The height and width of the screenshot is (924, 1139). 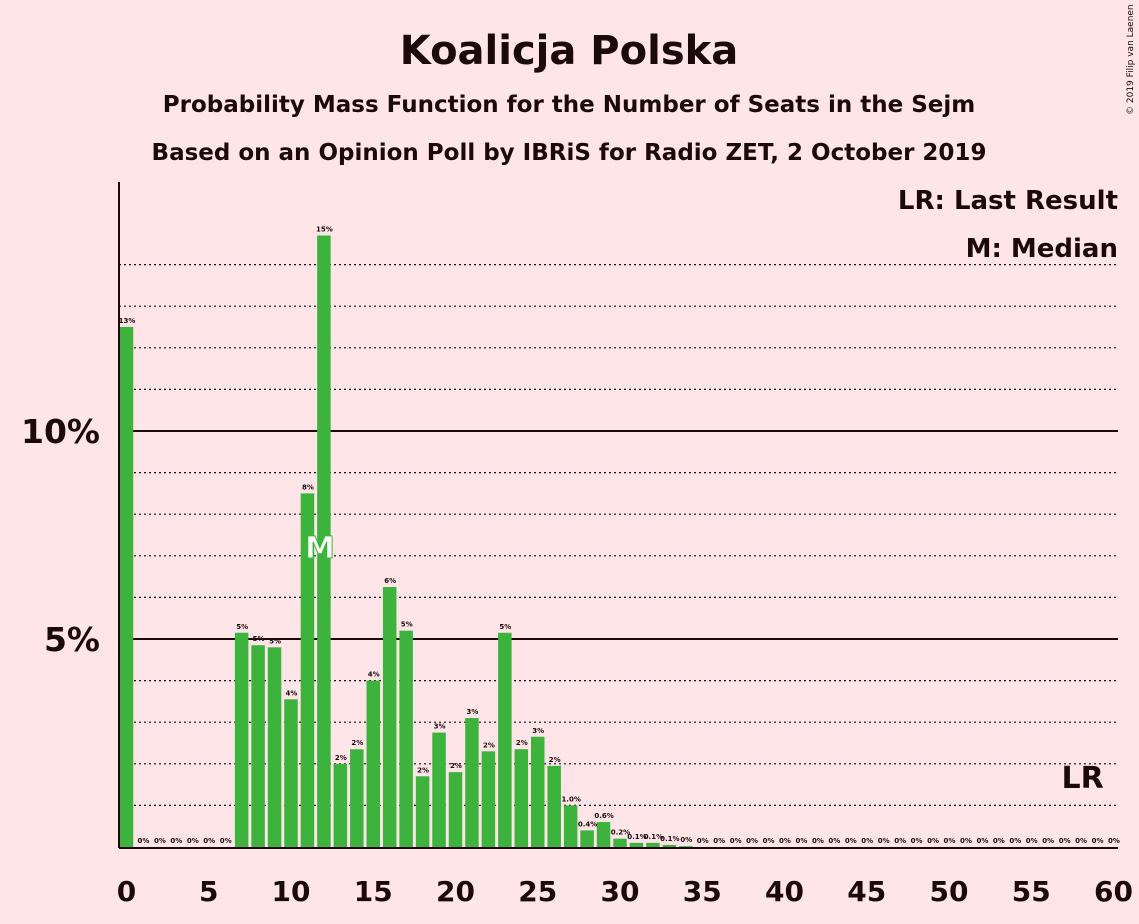 I want to click on y-tick-labels: 5% 10%, so click(x=60, y=535).